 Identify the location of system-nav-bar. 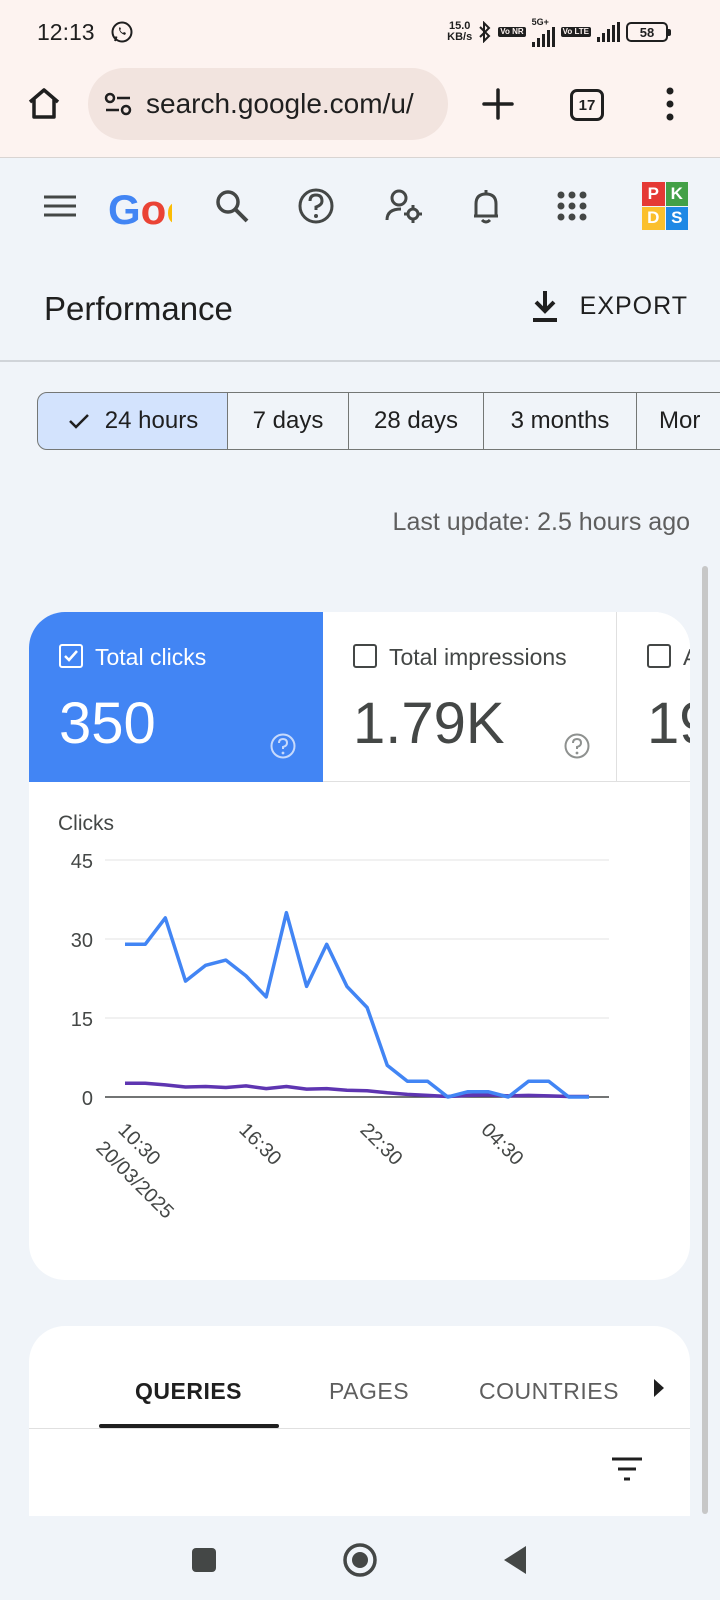
(360, 1558).